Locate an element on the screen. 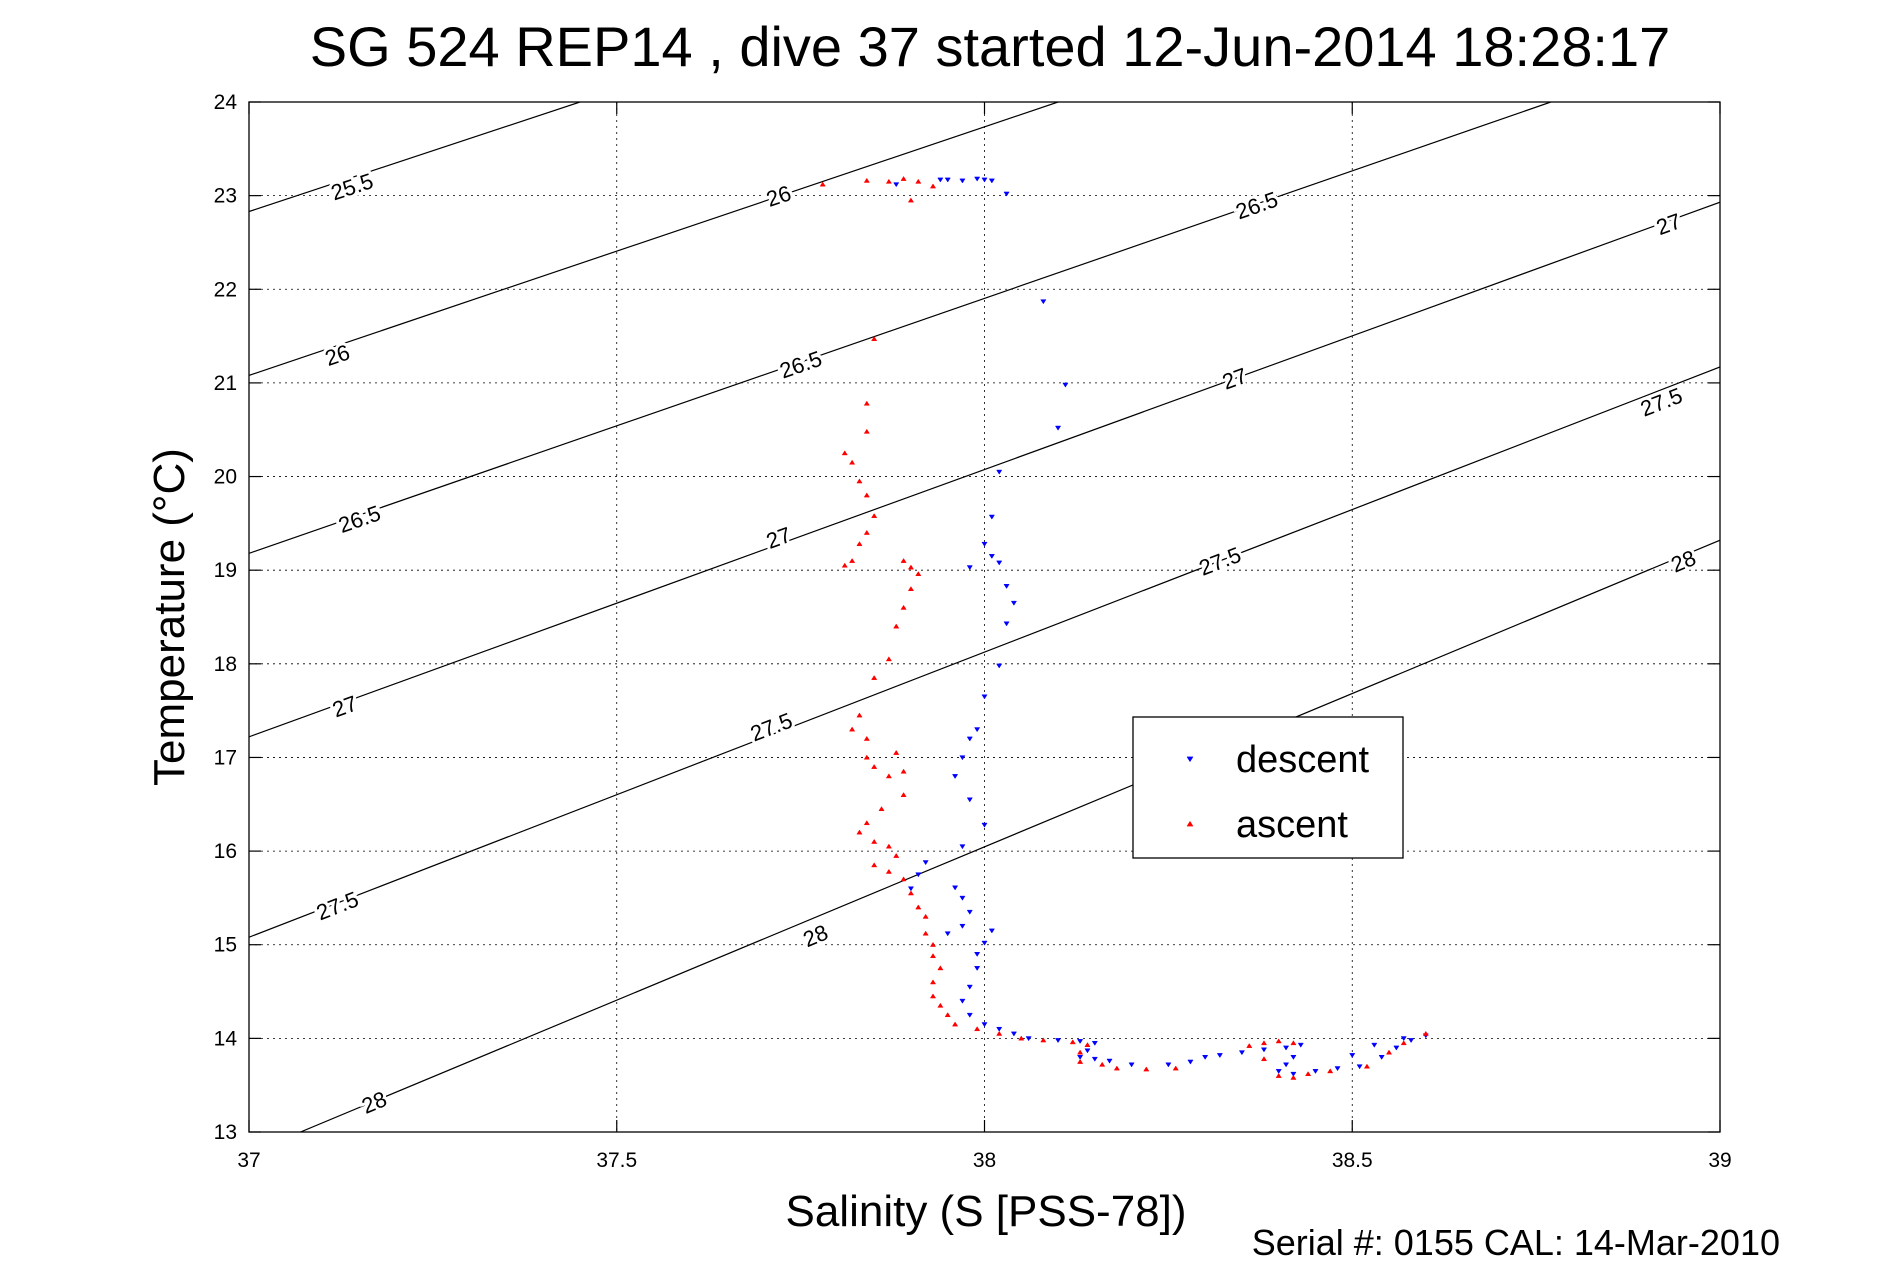 The width and height of the screenshot is (1891, 1262). x-tick-label: 39 is located at coordinates (1719, 1160).